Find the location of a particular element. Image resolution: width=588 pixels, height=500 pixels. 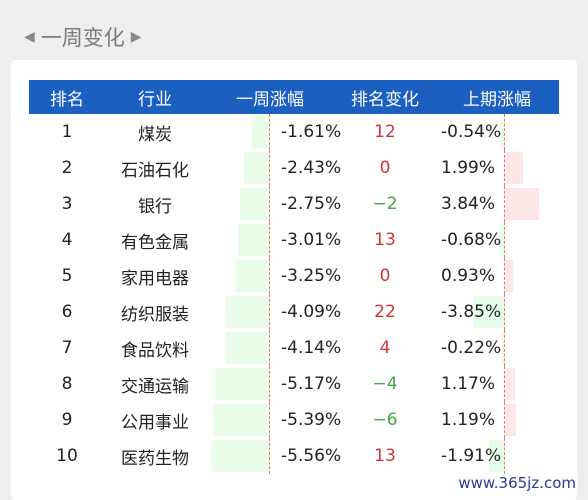

rank-change-cell: −2 is located at coordinates (385, 204).